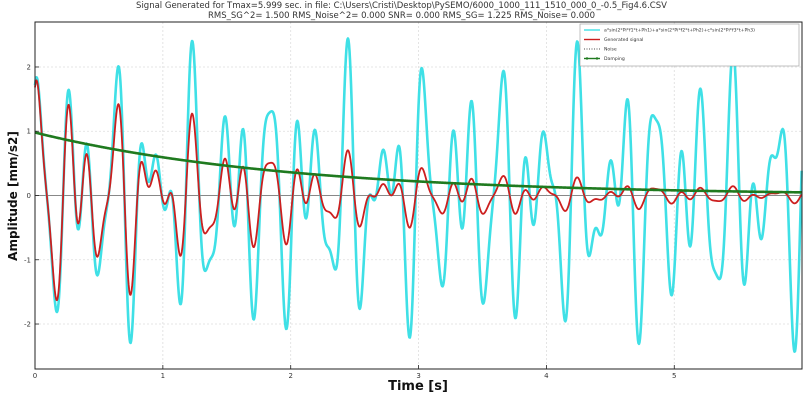  Describe the element at coordinates (623, 40) in the screenshot. I see `legend-label: Generated signal` at that location.